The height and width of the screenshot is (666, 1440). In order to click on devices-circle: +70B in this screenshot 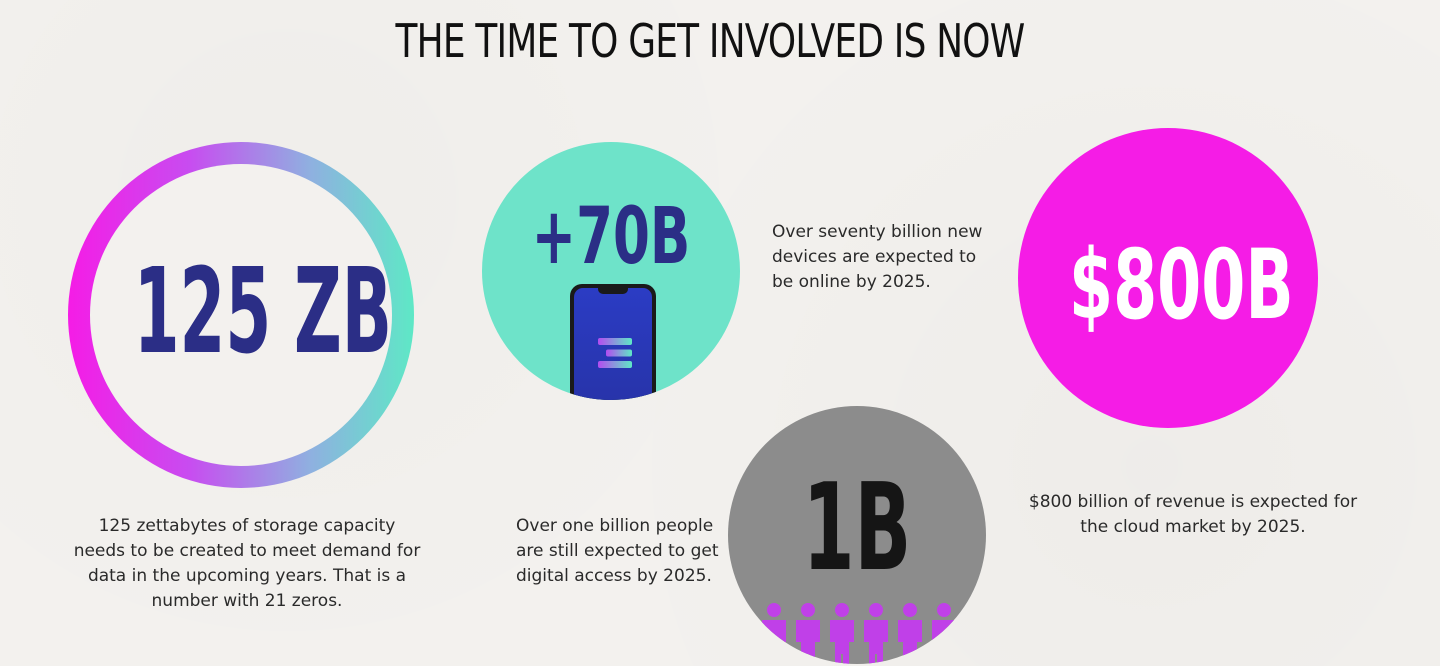, I will do `click(611, 271)`.